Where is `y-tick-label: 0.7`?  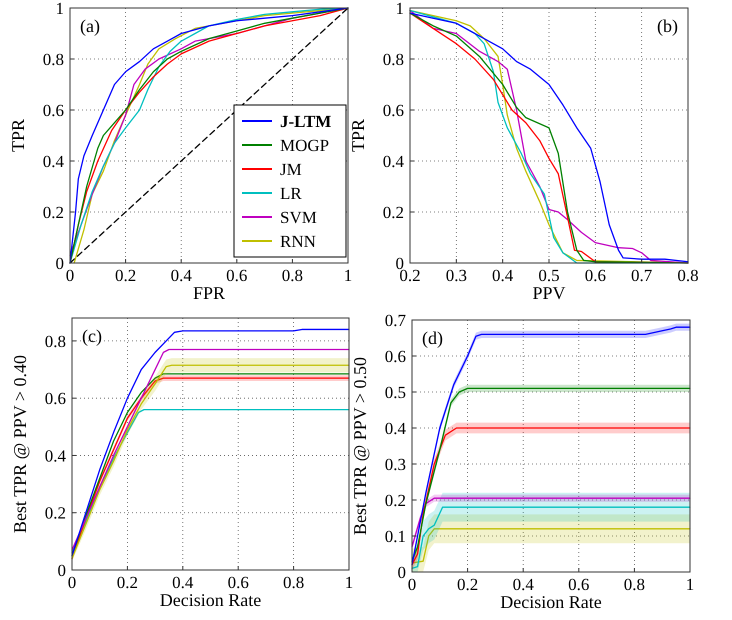
y-tick-label: 0.7 is located at coordinates (395, 320).